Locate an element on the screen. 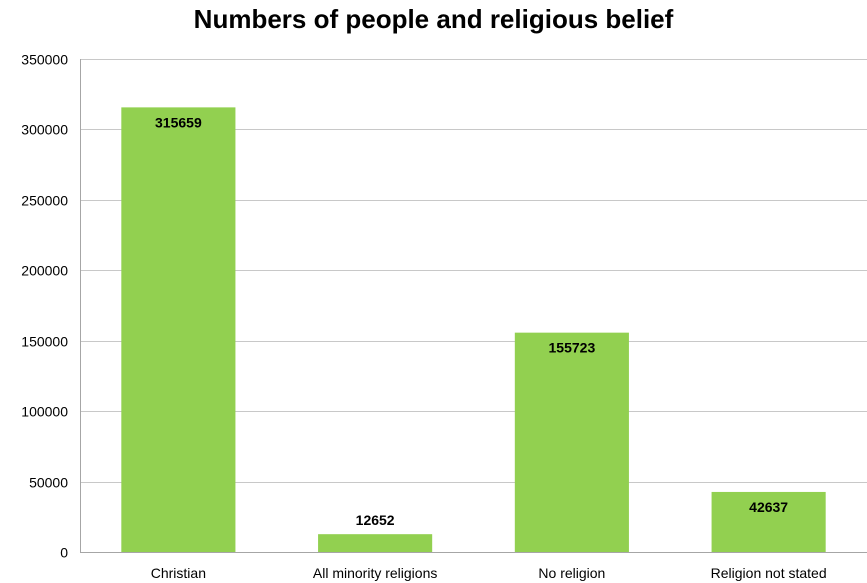  y-tick-label: 250000 is located at coordinates (44, 201).